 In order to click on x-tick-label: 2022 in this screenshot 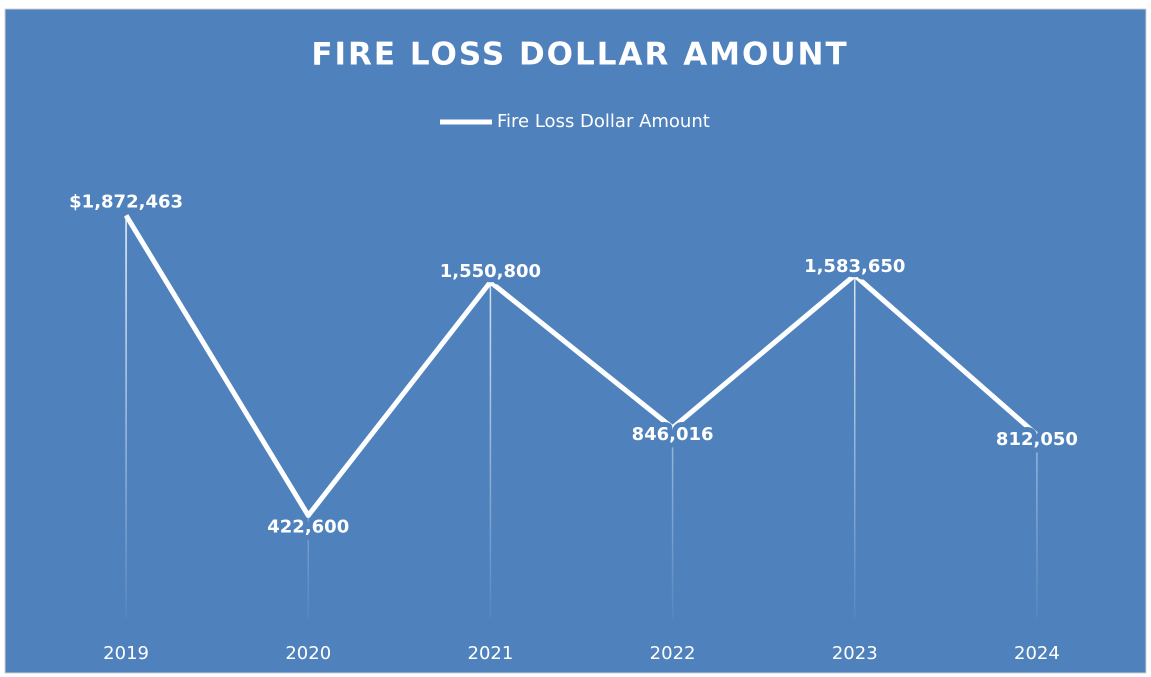, I will do `click(673, 653)`.